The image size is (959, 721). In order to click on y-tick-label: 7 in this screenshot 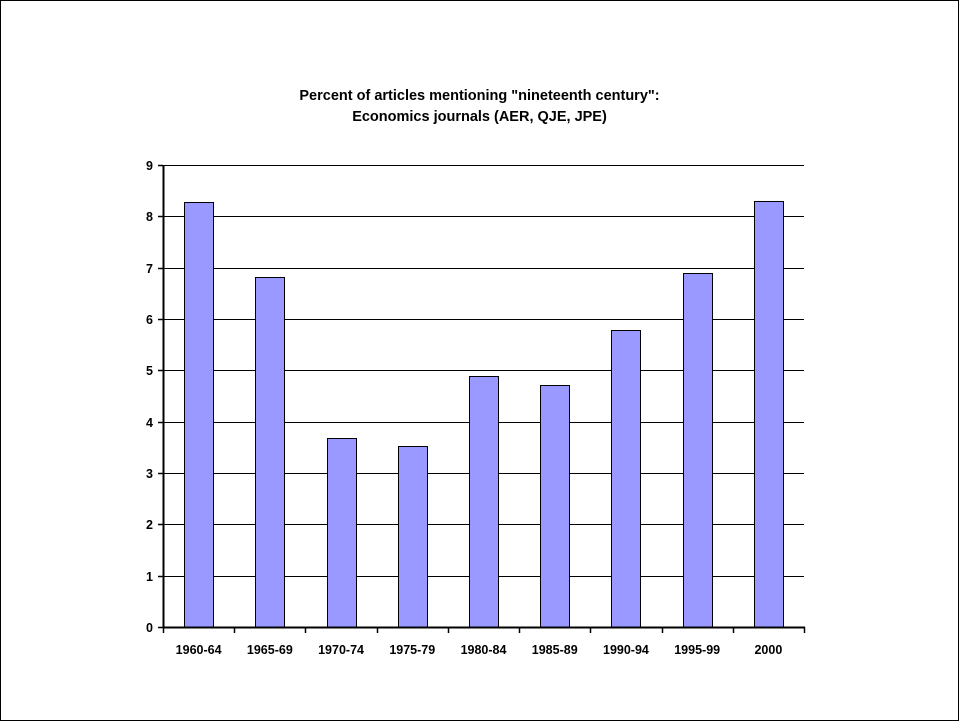, I will do `click(149, 269)`.